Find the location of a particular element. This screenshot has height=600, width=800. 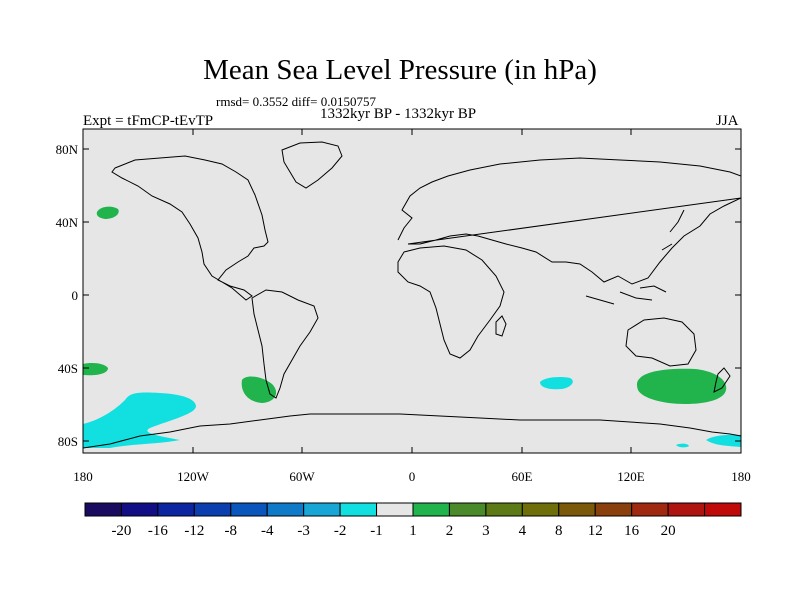

neg-anomaly-south-pacific is located at coordinates (139, 420).